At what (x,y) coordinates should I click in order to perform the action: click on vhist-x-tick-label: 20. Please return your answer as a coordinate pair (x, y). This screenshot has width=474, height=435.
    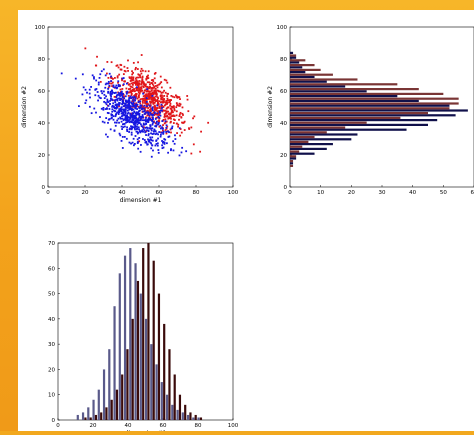
    Looking at the image, I should click on (93, 426).